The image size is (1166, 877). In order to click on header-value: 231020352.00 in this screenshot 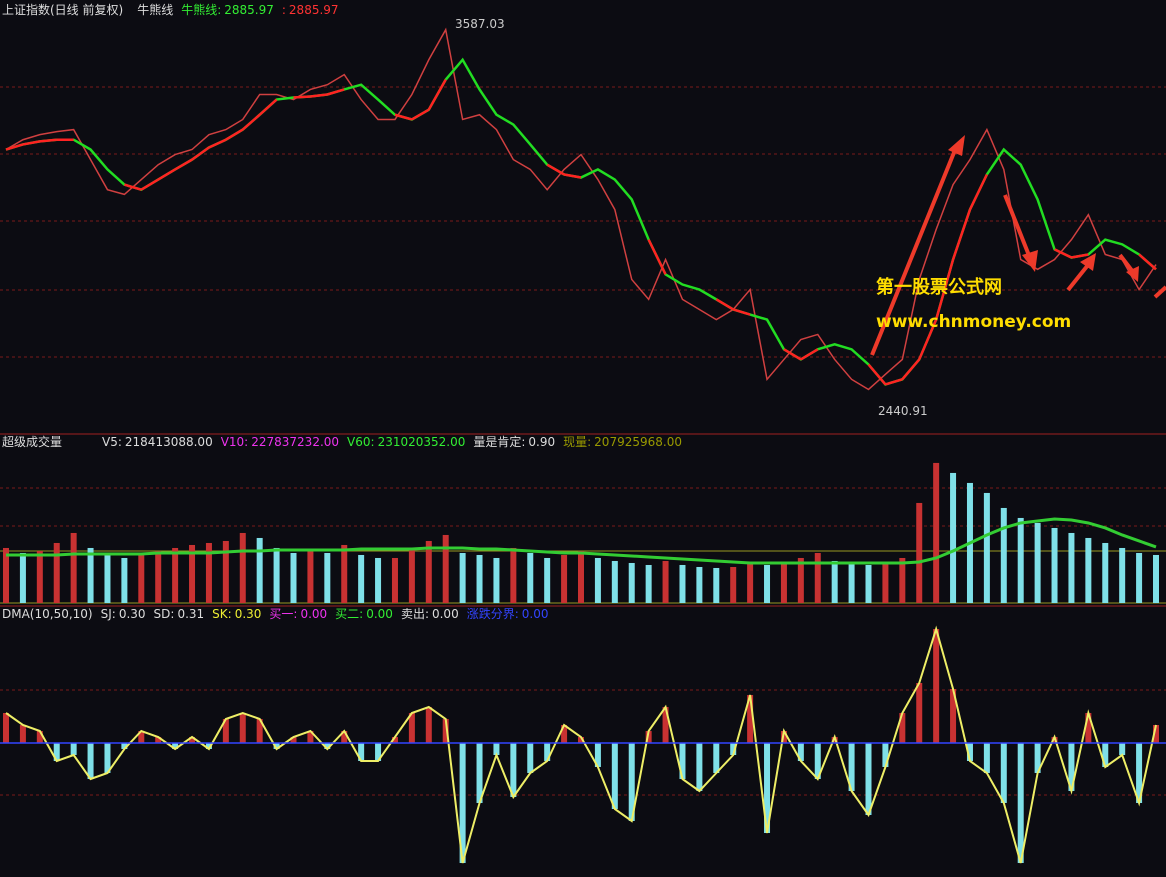, I will do `click(422, 442)`.